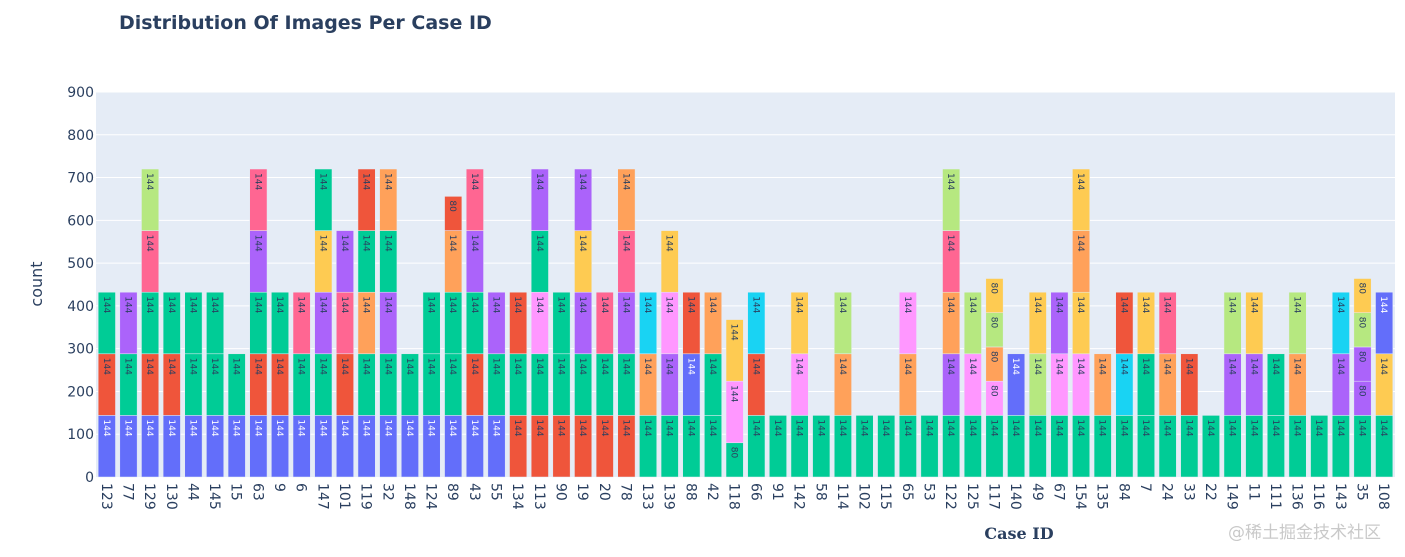  I want to click on bar-stack-134: 144 144 144, so click(518, 384).